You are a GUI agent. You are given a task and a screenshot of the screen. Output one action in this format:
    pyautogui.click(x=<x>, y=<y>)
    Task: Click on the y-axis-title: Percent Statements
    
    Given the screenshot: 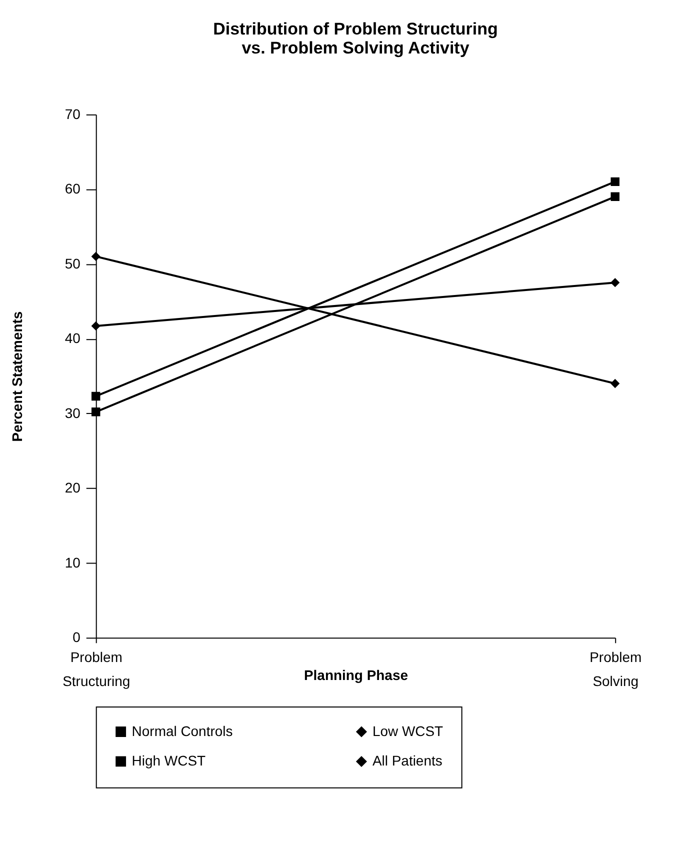 What is the action you would take?
    pyautogui.click(x=16, y=376)
    